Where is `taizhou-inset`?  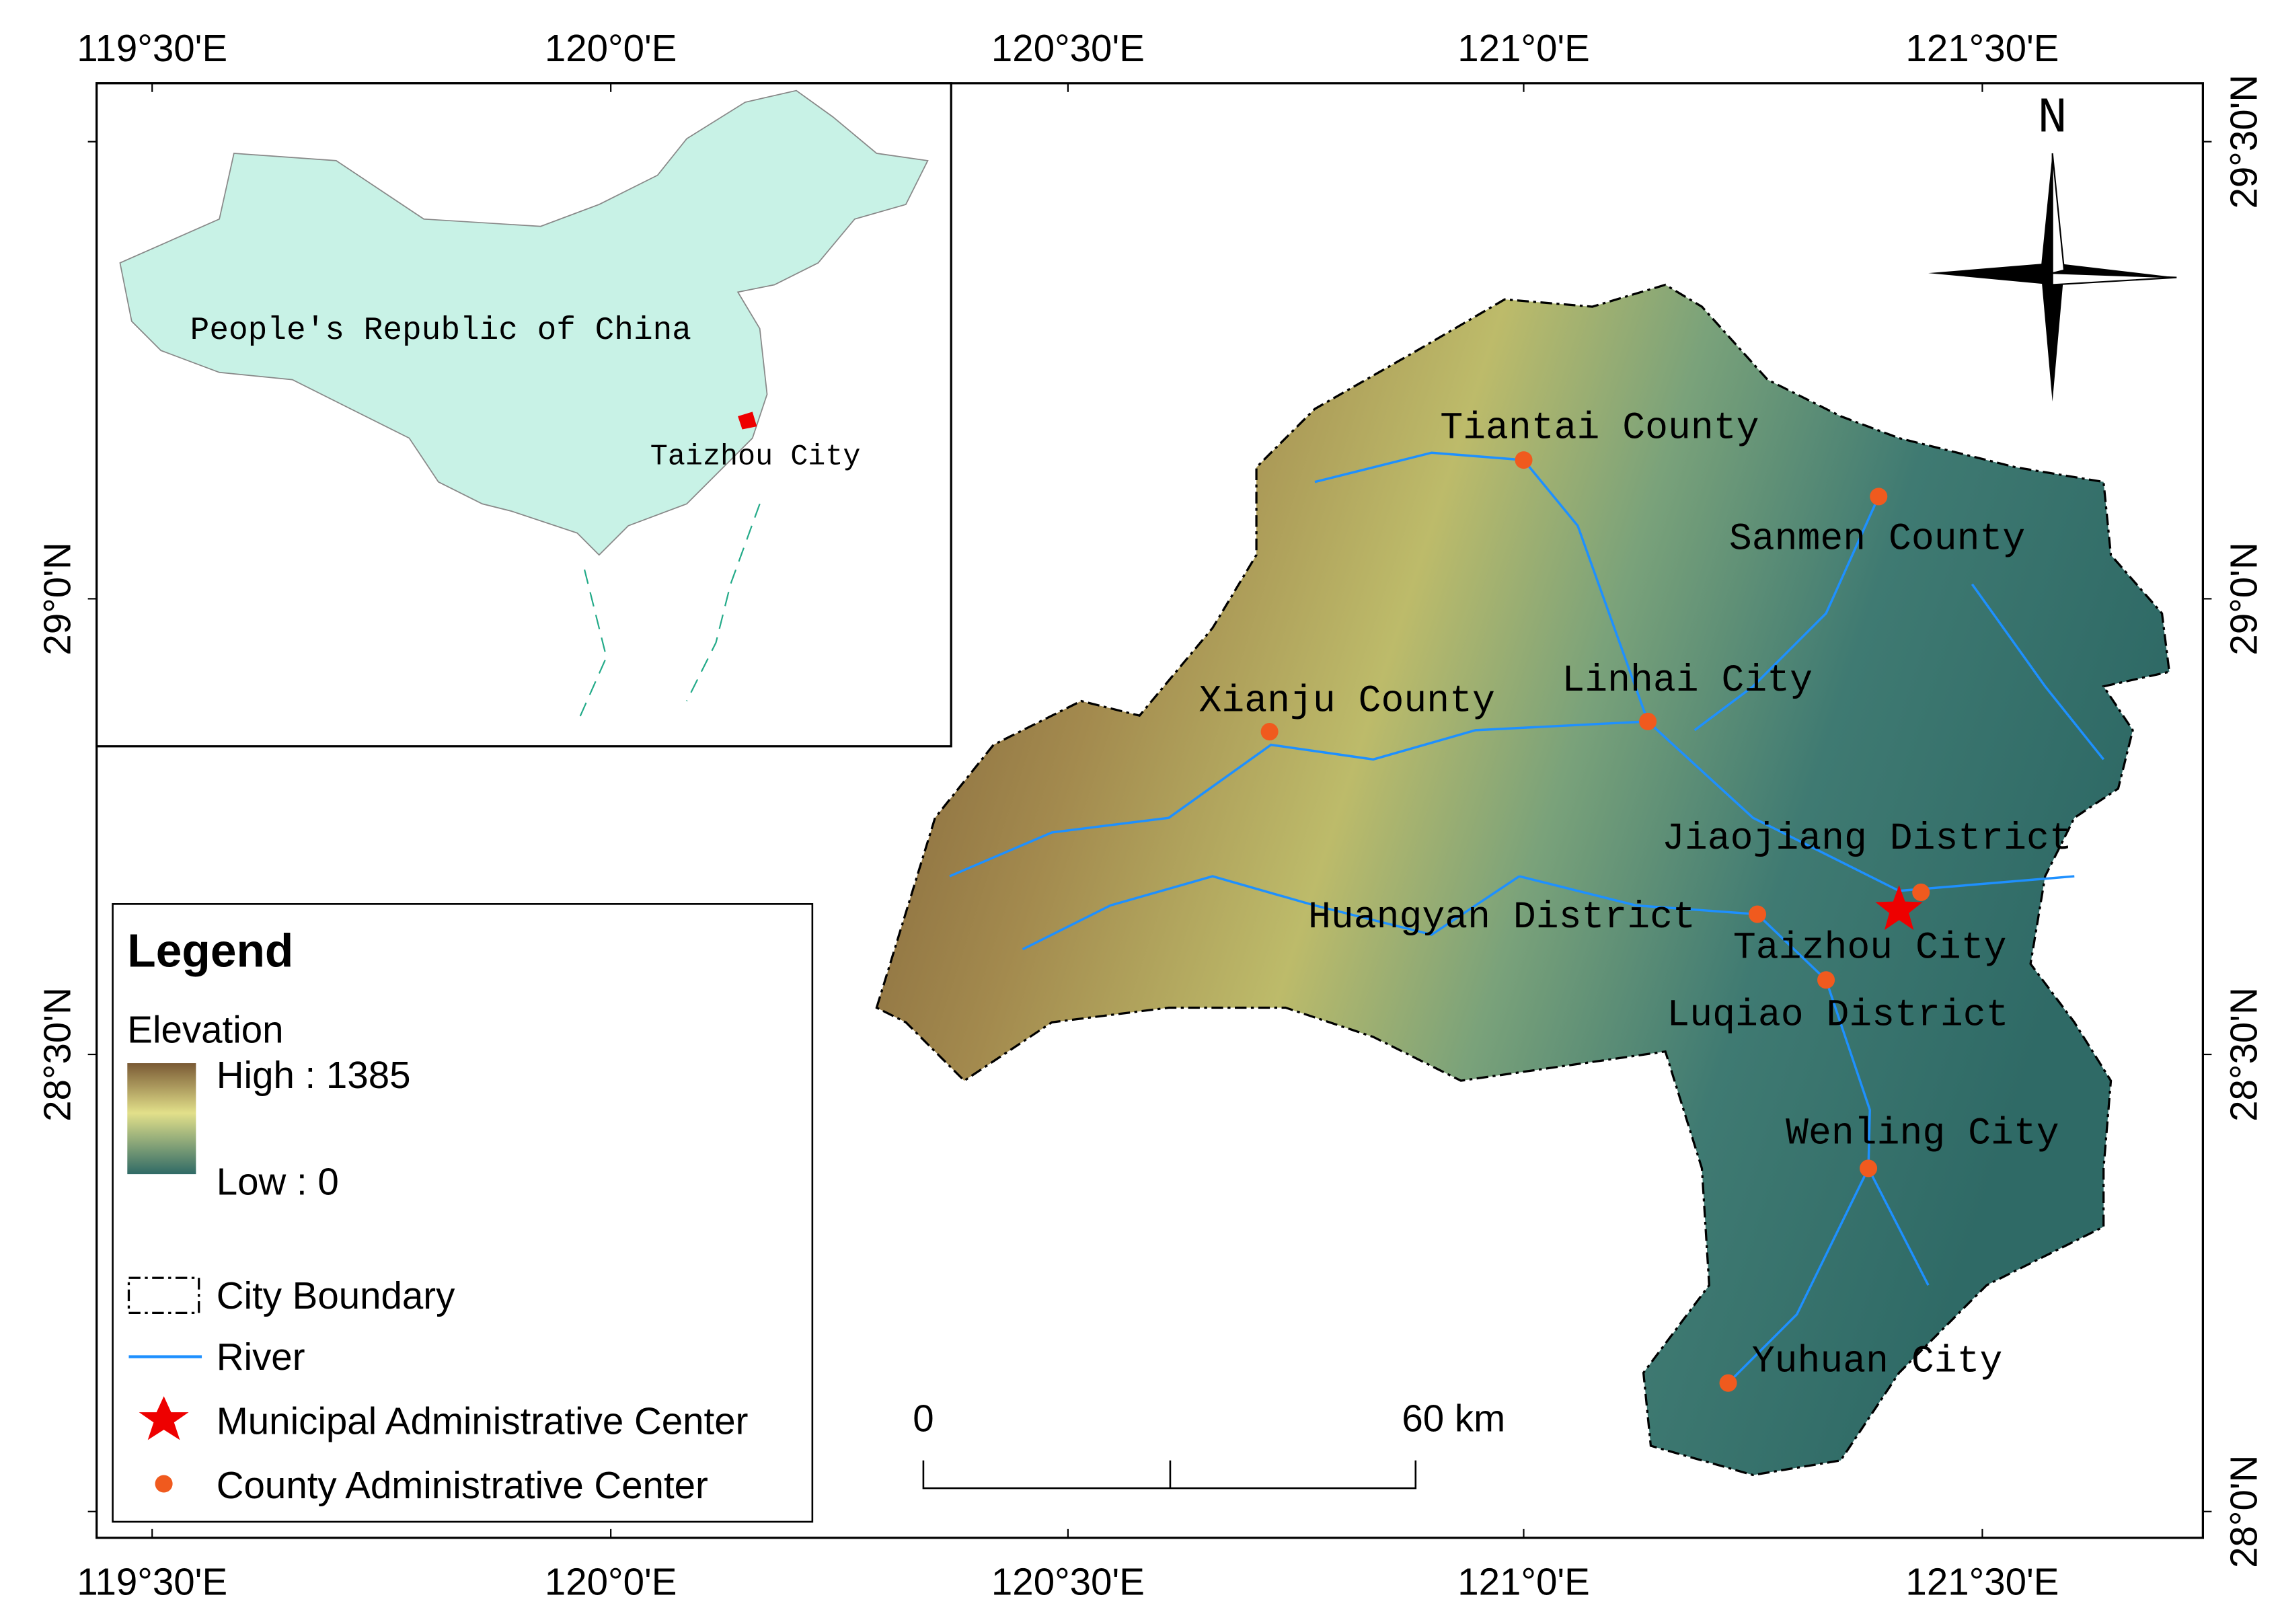 taizhou-inset is located at coordinates (747, 421).